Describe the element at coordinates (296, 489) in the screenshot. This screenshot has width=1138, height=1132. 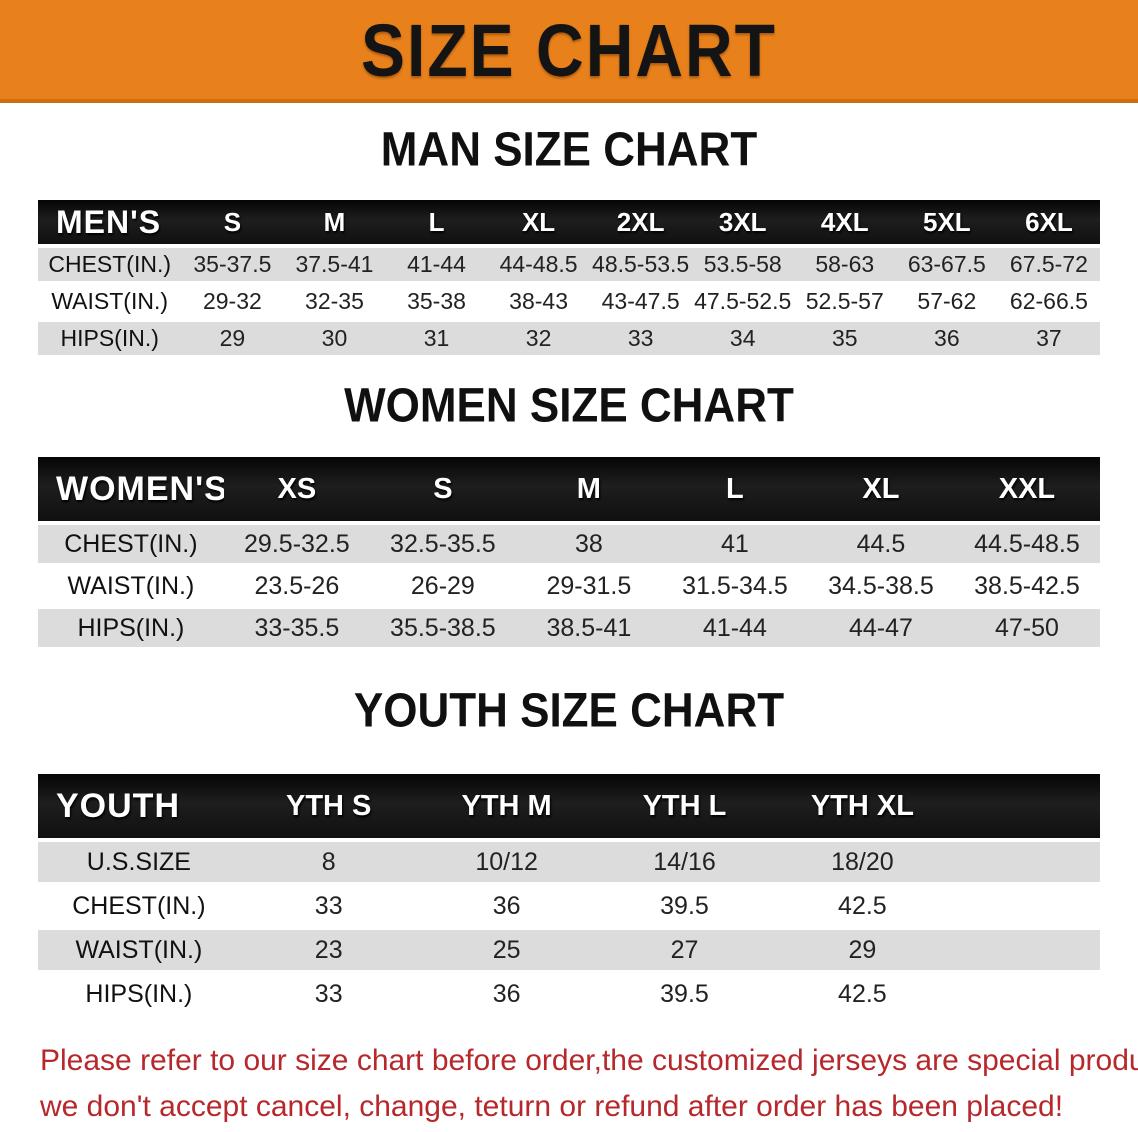
I see `size-column-header: XS` at that location.